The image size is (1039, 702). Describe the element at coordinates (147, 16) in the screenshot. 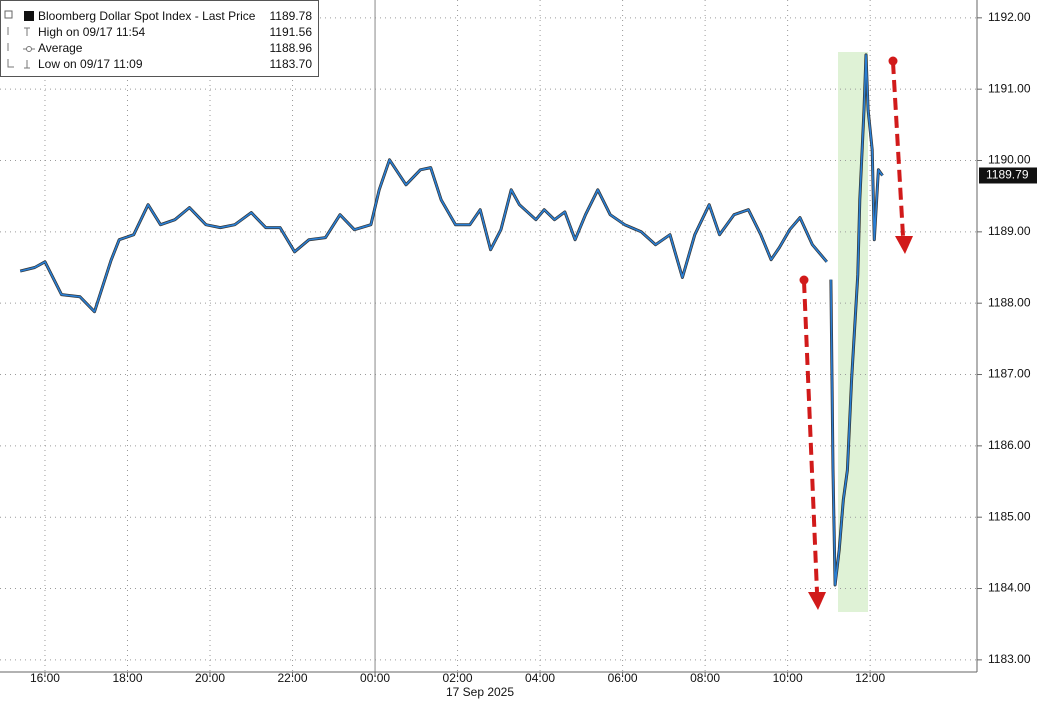

I see `legend-label: Bloomberg Dollar Spot Index - Last Price` at that location.